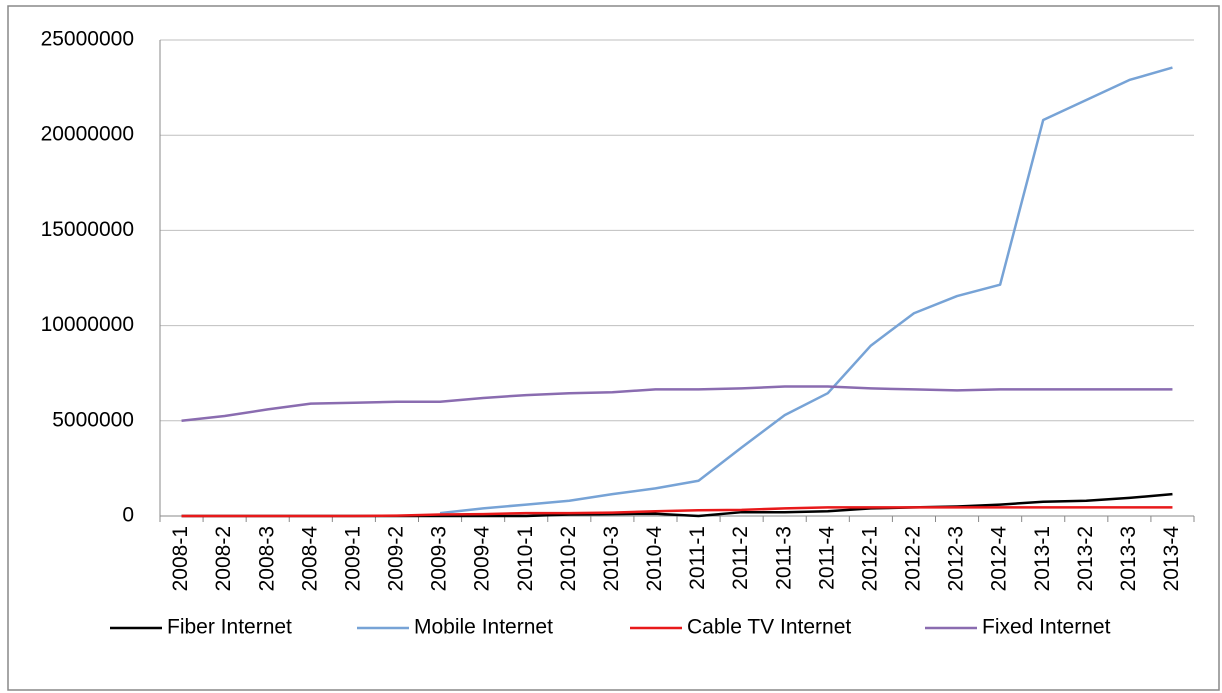  I want to click on x-tick-label: 2012-1, so click(869, 558).